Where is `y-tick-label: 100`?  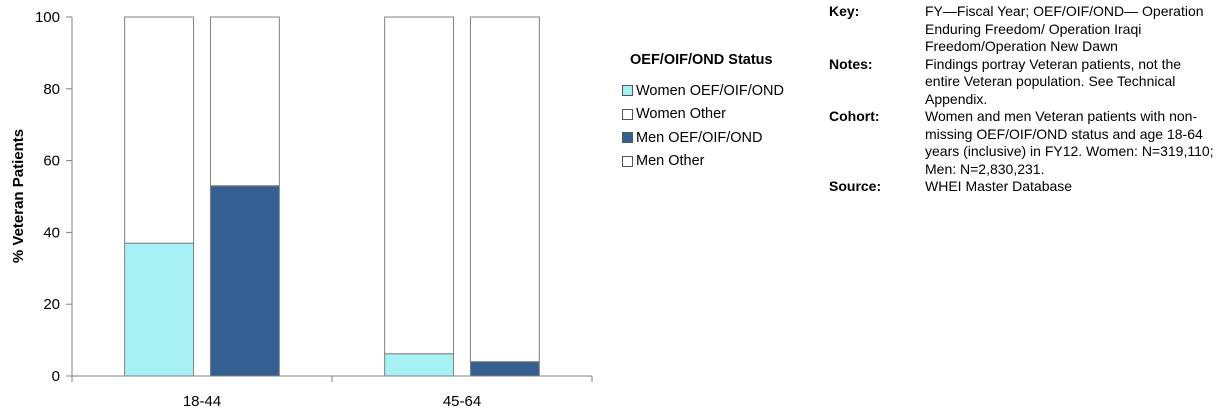 y-tick-label: 100 is located at coordinates (47, 17).